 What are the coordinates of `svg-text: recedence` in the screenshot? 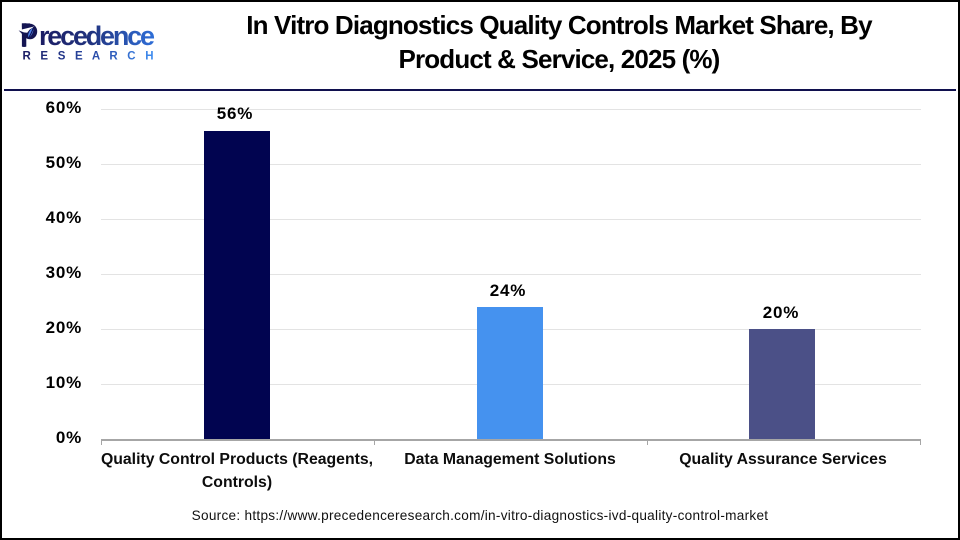 It's located at (97, 36).